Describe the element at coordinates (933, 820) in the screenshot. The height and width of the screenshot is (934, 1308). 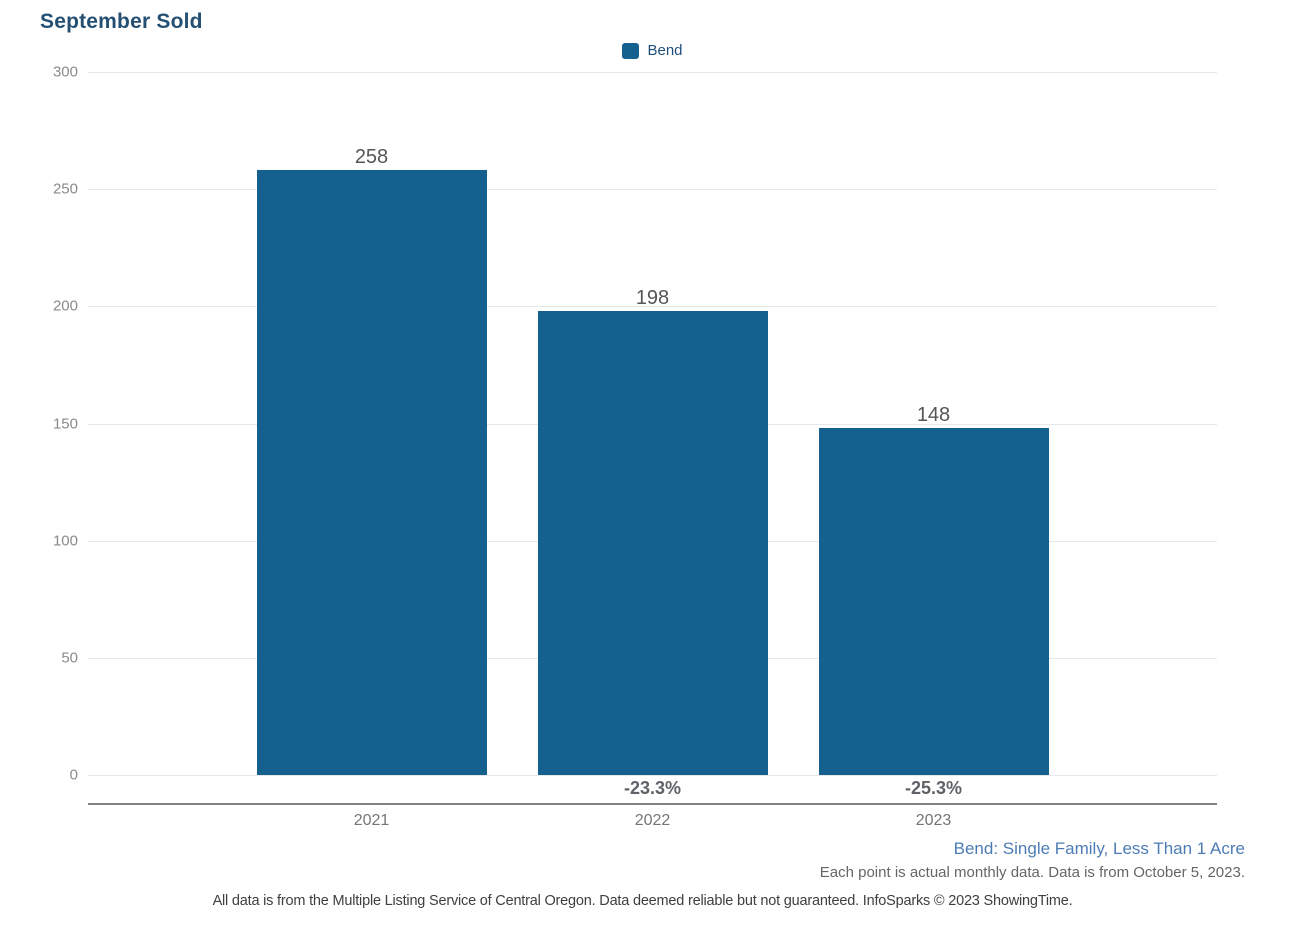
I see `x-axis-label-2023: 2023` at that location.